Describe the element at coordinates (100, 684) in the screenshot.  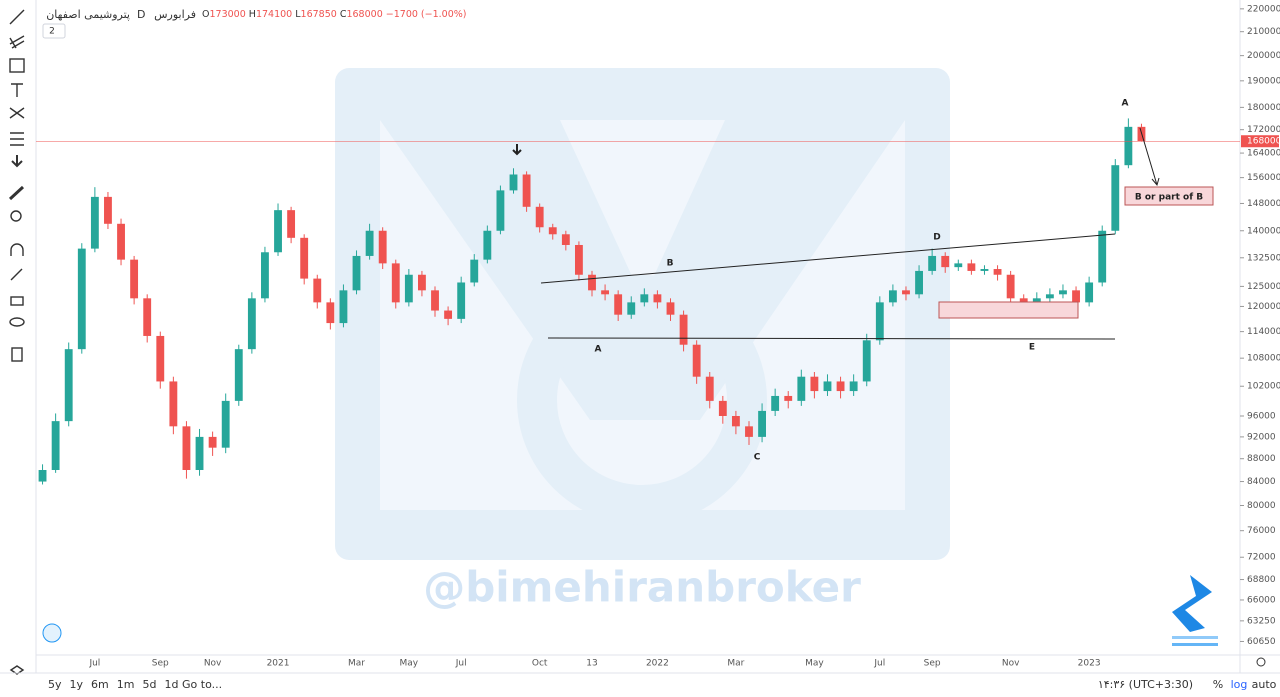
I see `range-button: 6m` at that location.